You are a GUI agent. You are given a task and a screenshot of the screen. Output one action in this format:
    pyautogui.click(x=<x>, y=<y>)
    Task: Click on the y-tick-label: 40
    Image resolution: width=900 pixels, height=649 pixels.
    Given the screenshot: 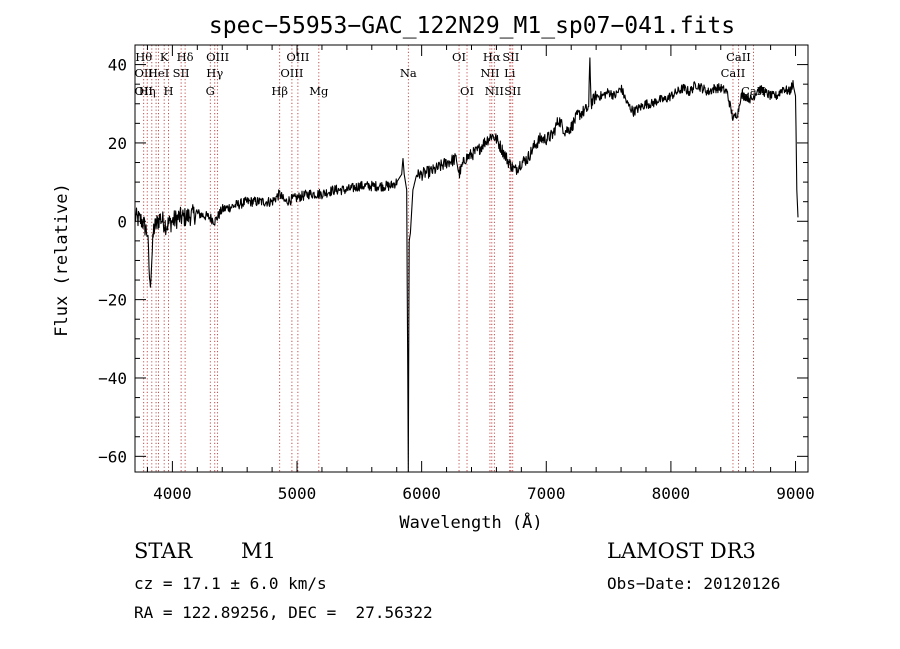 What is the action you would take?
    pyautogui.click(x=117, y=65)
    